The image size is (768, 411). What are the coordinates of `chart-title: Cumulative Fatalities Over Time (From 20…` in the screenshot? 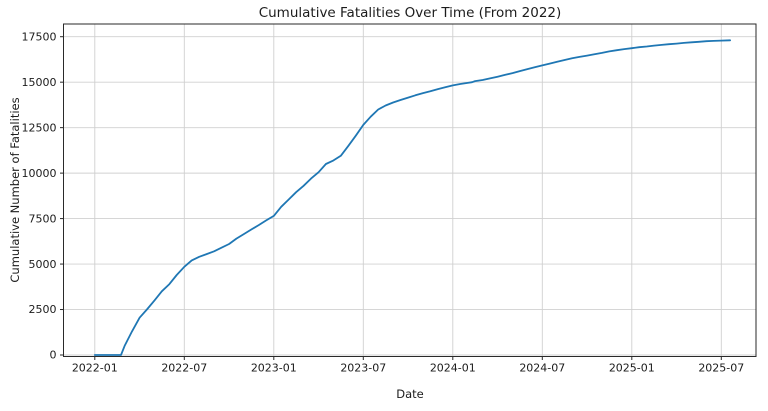 It's located at (410, 13).